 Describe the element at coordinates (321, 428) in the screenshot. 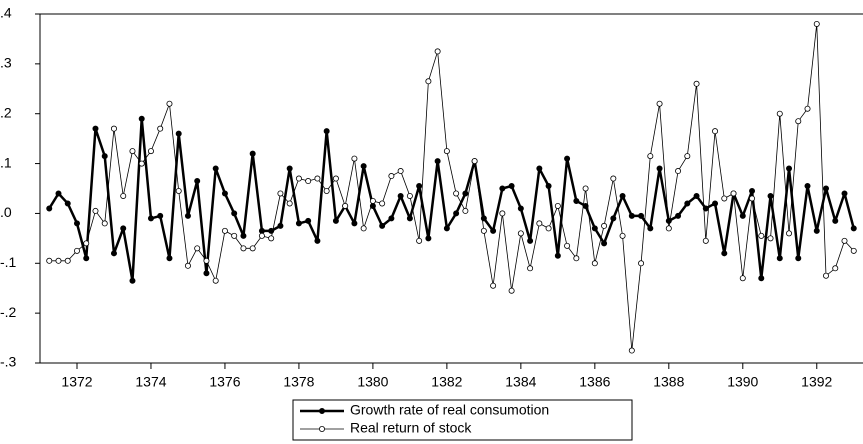

I see `legend-marker` at that location.